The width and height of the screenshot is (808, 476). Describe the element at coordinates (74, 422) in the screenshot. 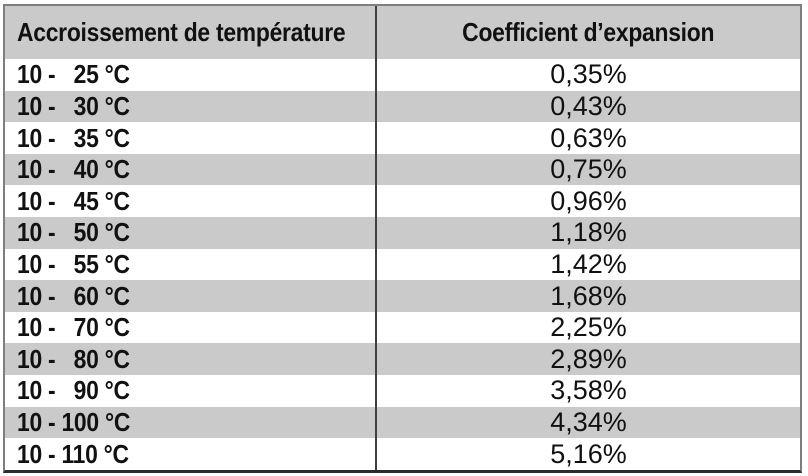

I see `temperature-range-value: 10 - 100 °C` at that location.